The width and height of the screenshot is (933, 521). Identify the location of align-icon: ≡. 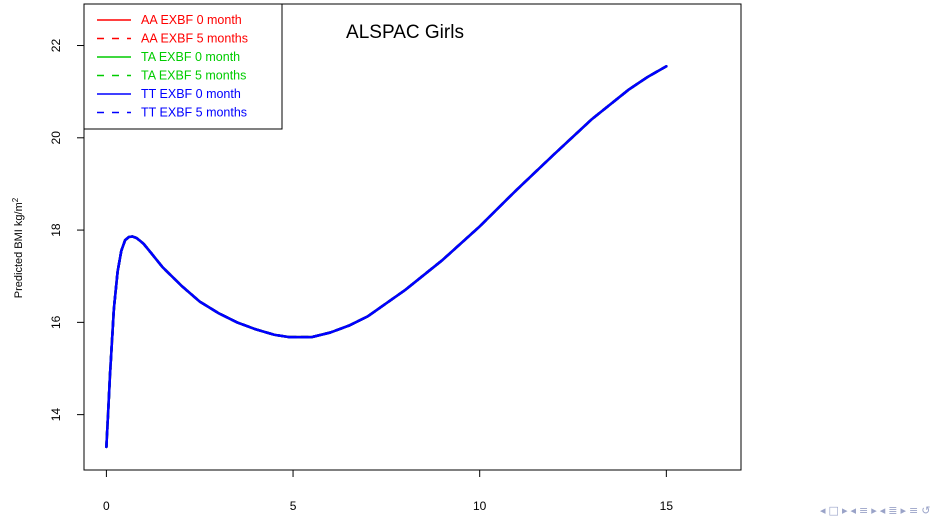
(914, 510).